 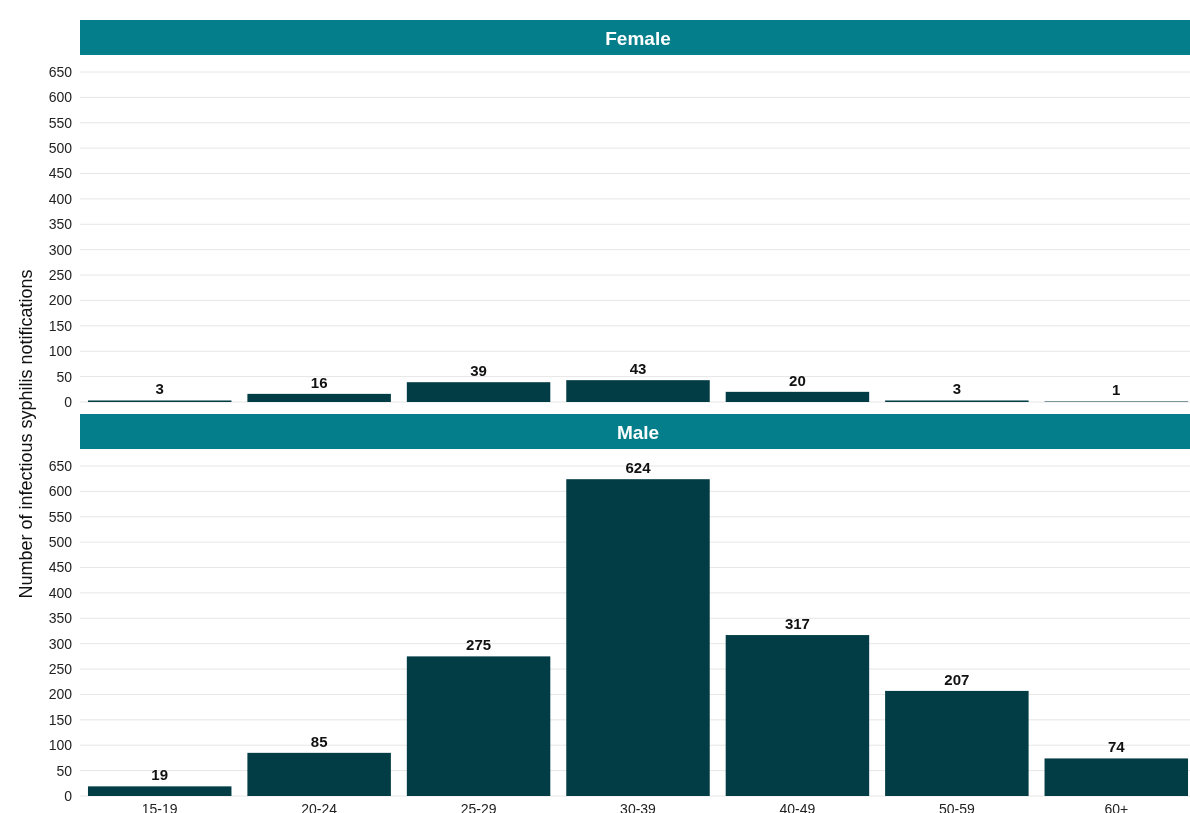 I want to click on data-label: 207, so click(x=957, y=679).